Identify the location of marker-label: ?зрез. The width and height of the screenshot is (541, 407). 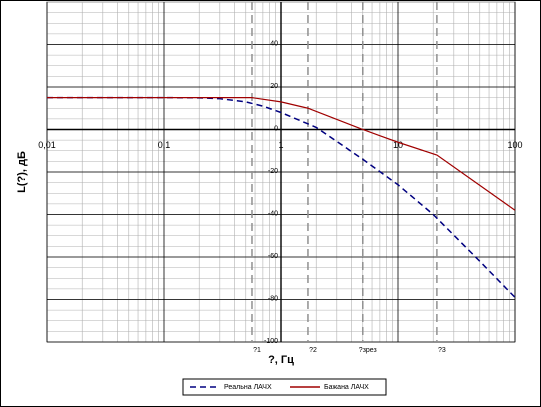
(368, 350).